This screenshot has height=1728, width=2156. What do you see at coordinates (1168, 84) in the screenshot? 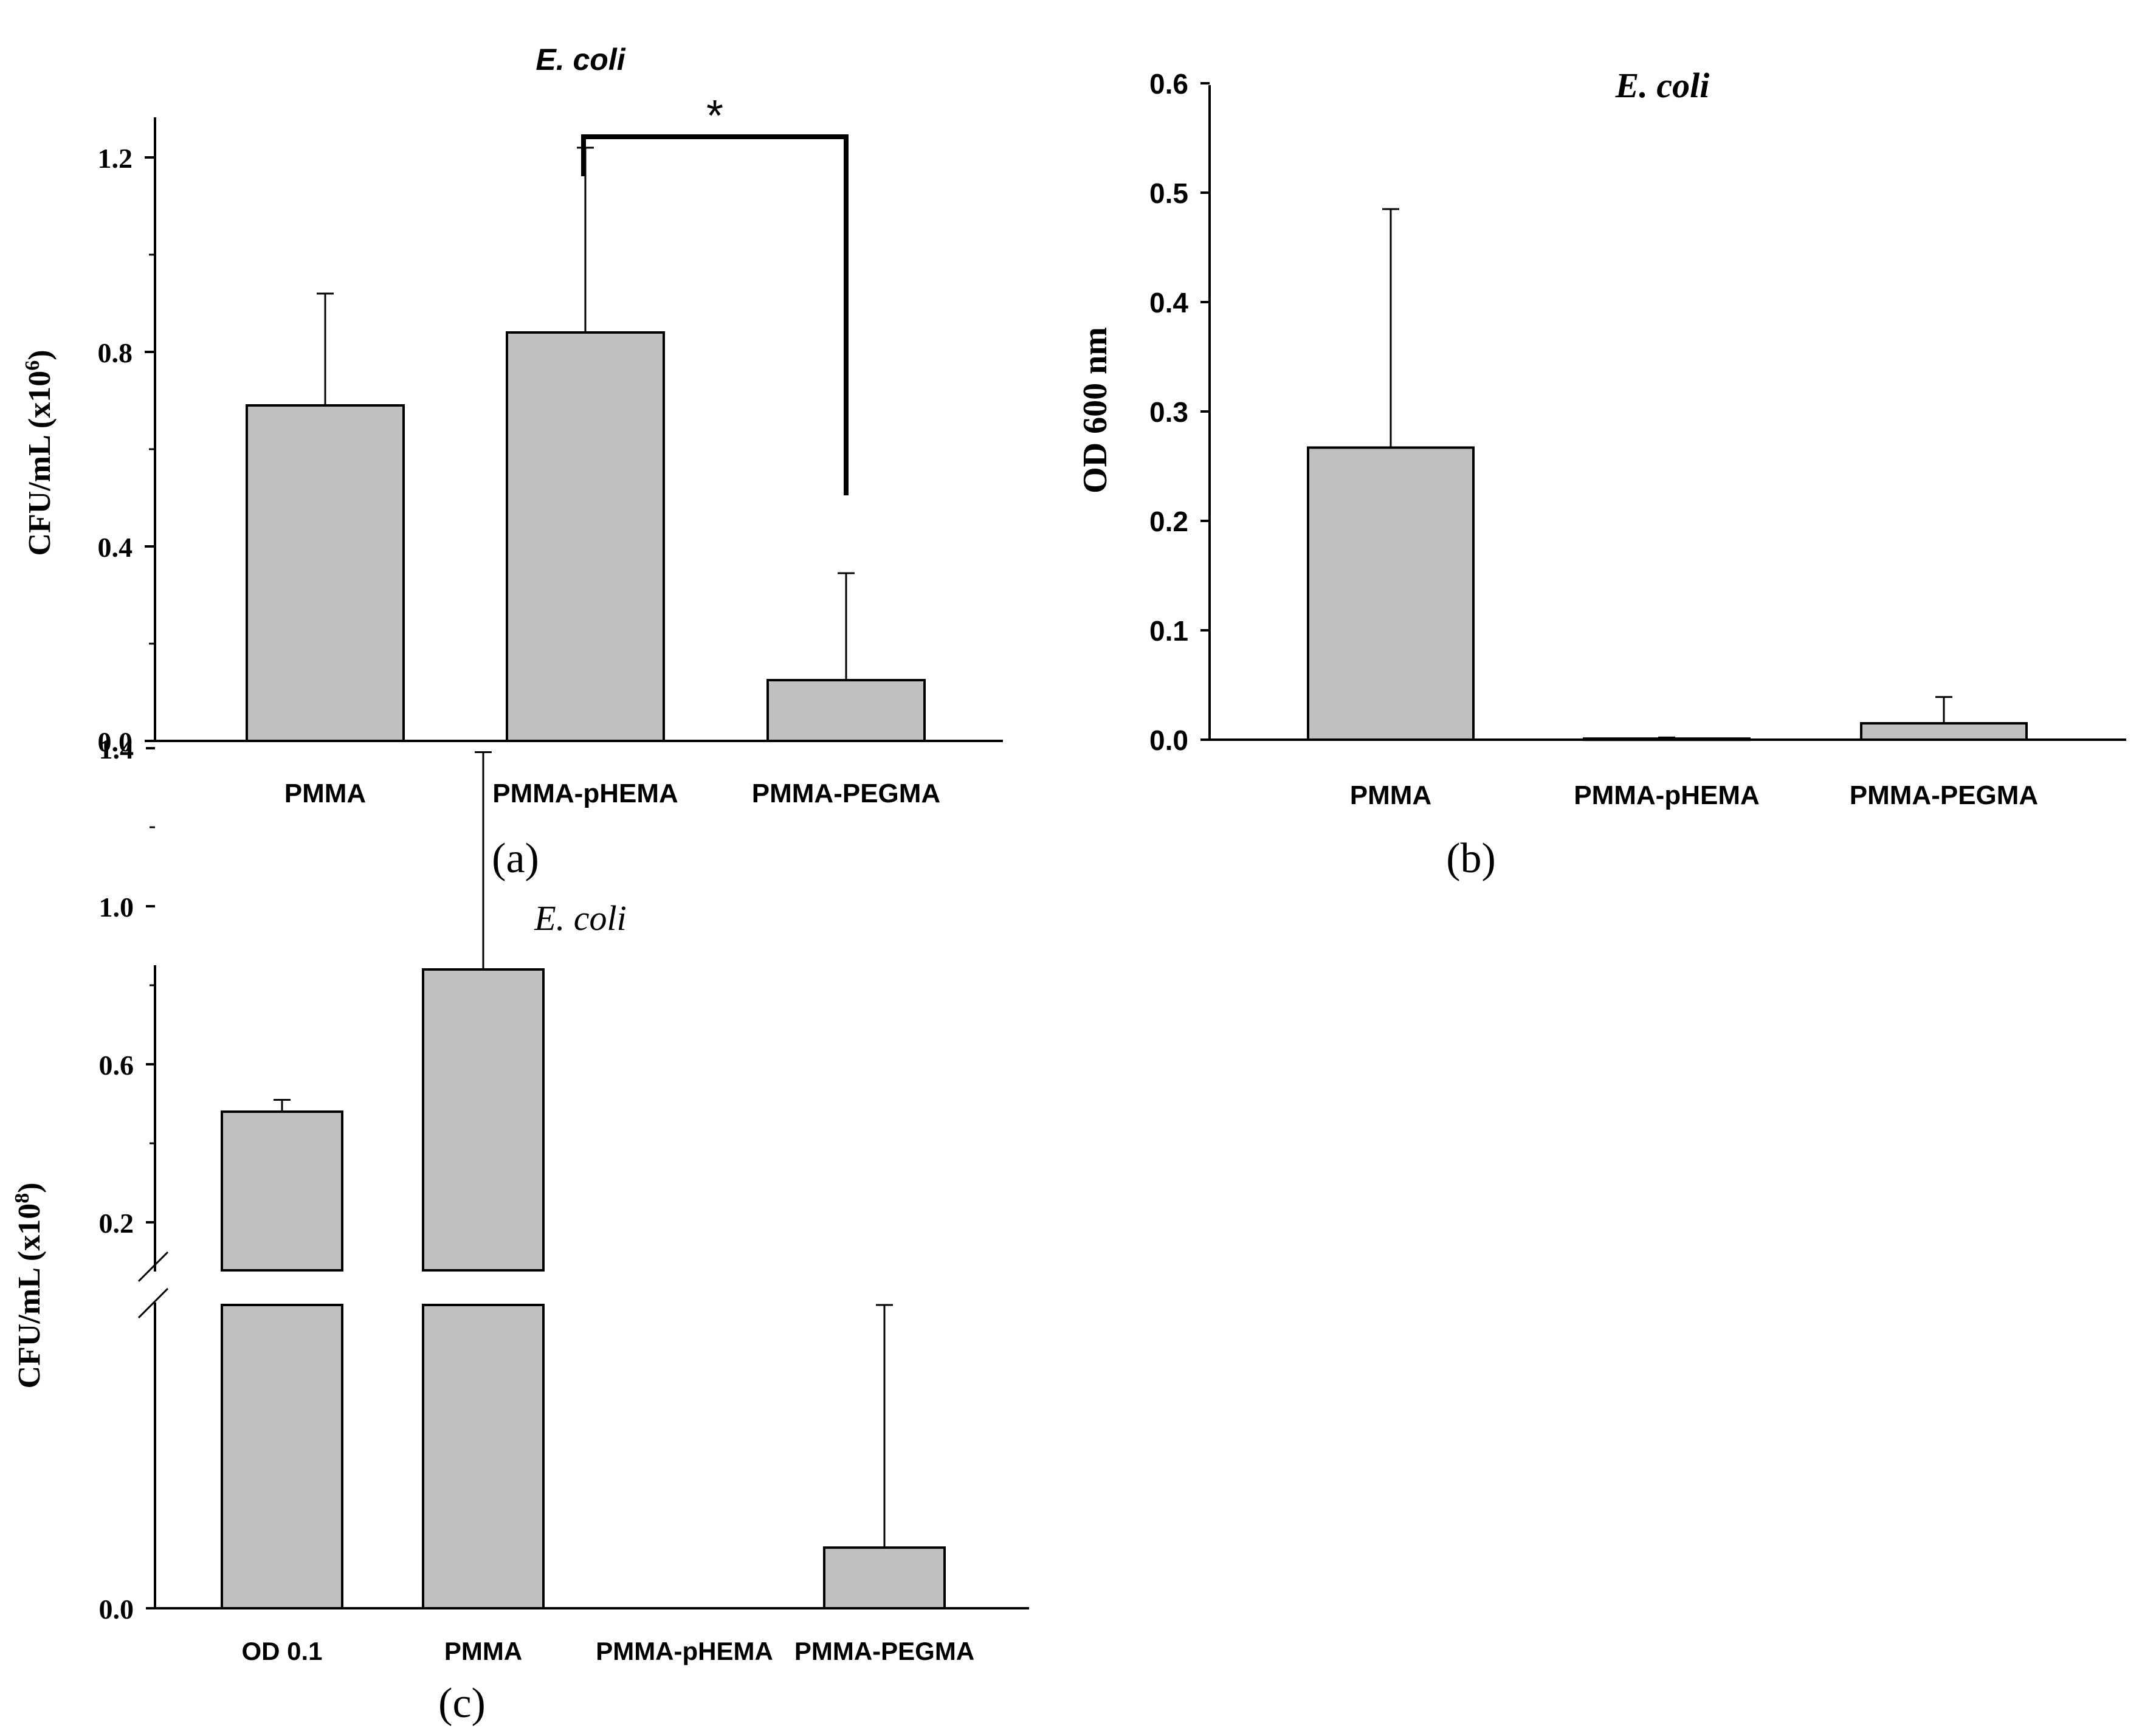
I see `panel-b-y-tick-label: 0.6` at bounding box center [1168, 84].